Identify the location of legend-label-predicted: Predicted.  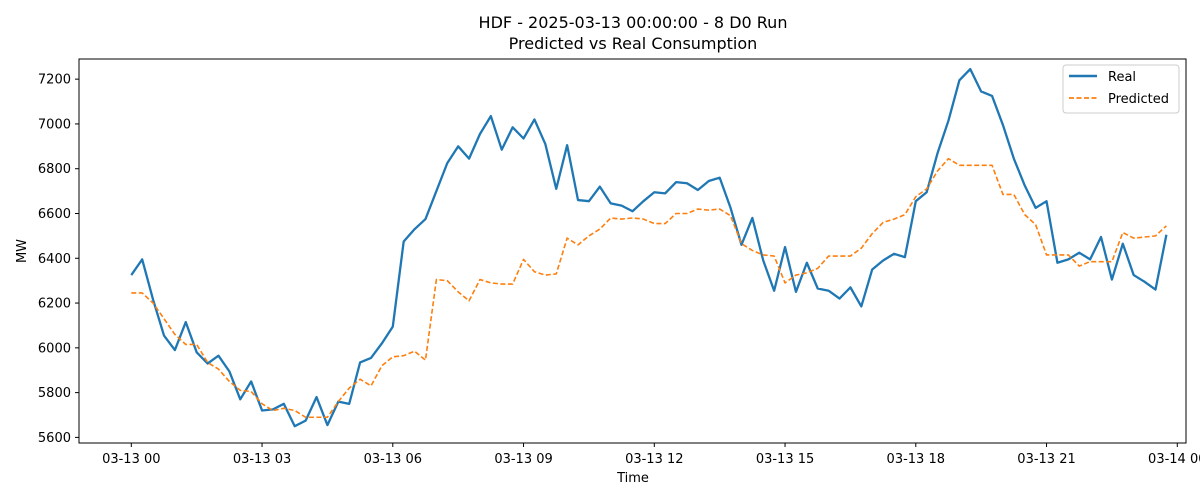
(1138, 99).